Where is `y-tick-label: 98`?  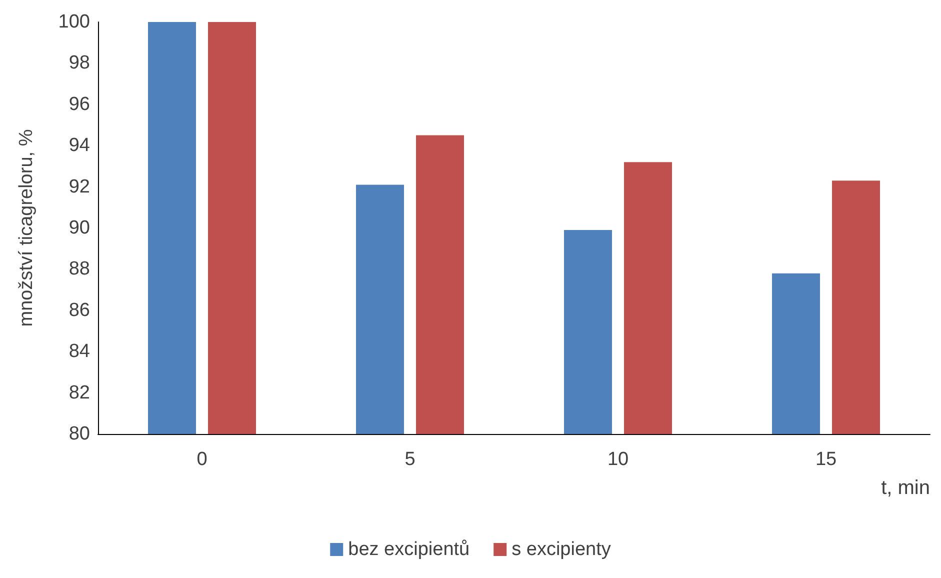 y-tick-label: 98 is located at coordinates (79, 63).